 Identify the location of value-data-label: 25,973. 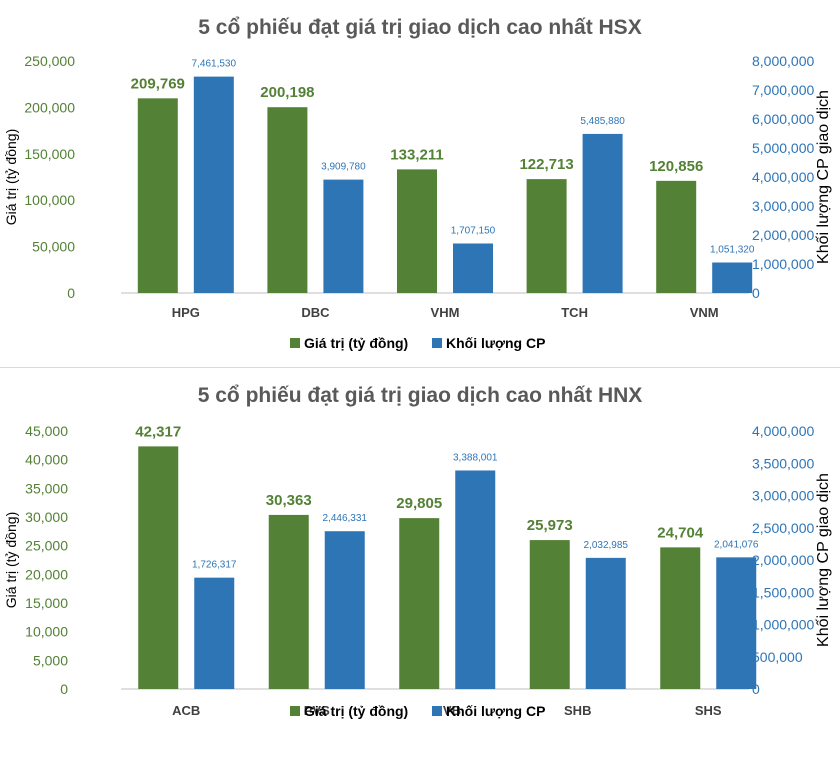
(550, 525).